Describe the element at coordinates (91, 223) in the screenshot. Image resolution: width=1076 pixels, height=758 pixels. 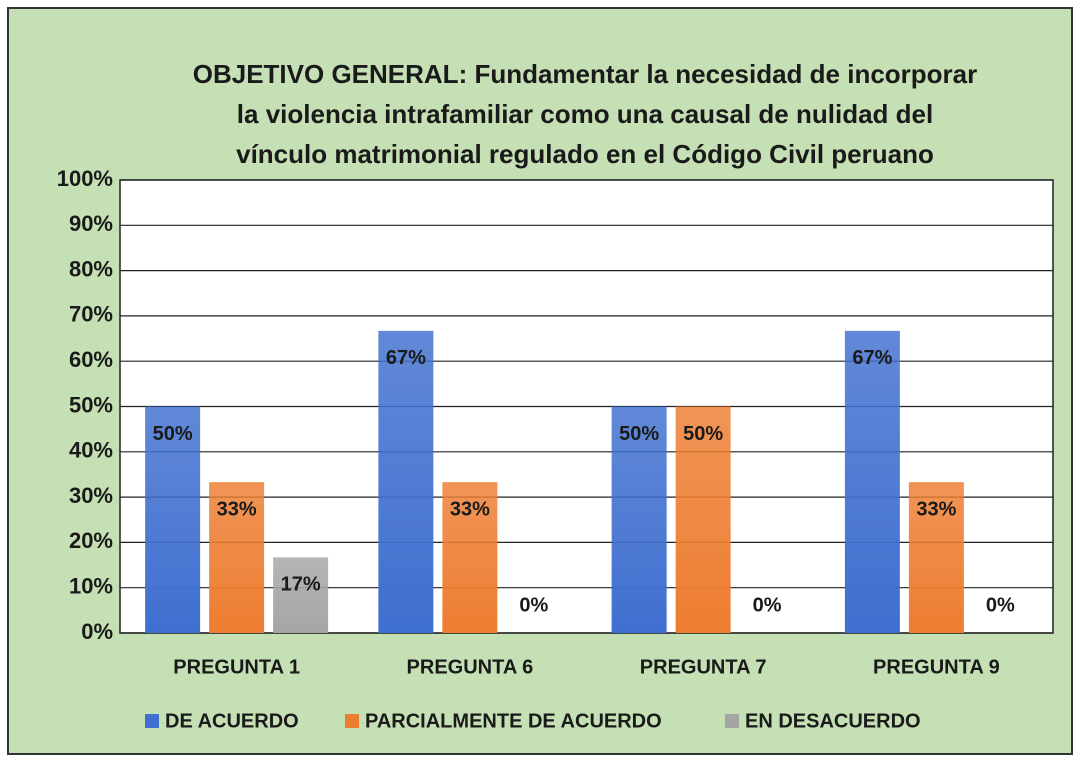
I see `y-tick-label: 90%` at that location.